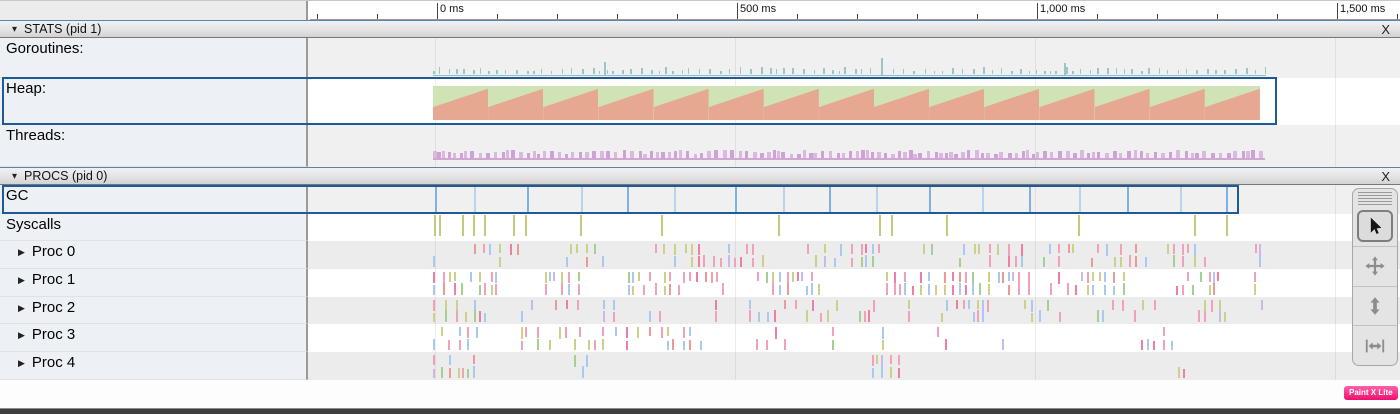 The width and height of the screenshot is (1400, 414). Describe the element at coordinates (154, 227) in the screenshot. I see `row-label-syscalls: Syscalls` at that location.